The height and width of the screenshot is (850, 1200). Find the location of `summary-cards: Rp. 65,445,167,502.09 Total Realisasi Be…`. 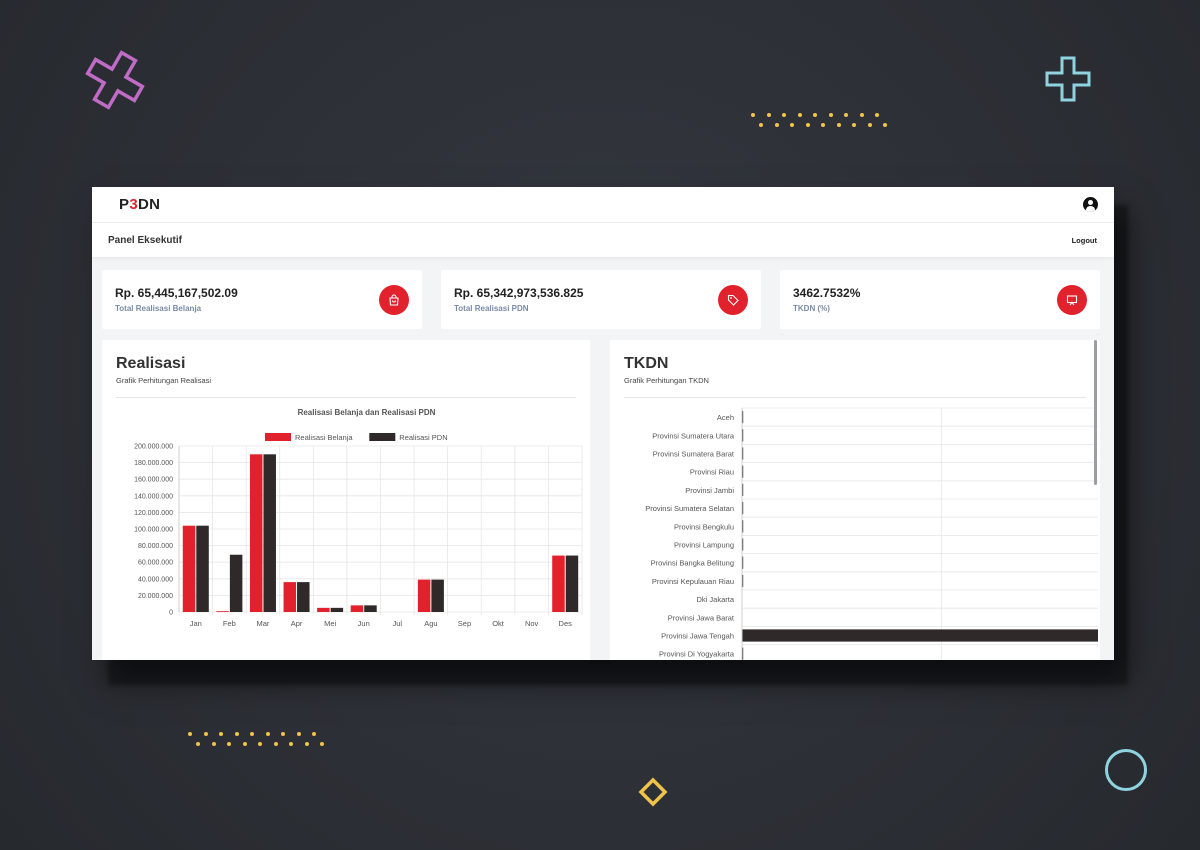

summary-cards: Rp. 65,445,167,502.09 Total Realisasi Be… is located at coordinates (601, 299).